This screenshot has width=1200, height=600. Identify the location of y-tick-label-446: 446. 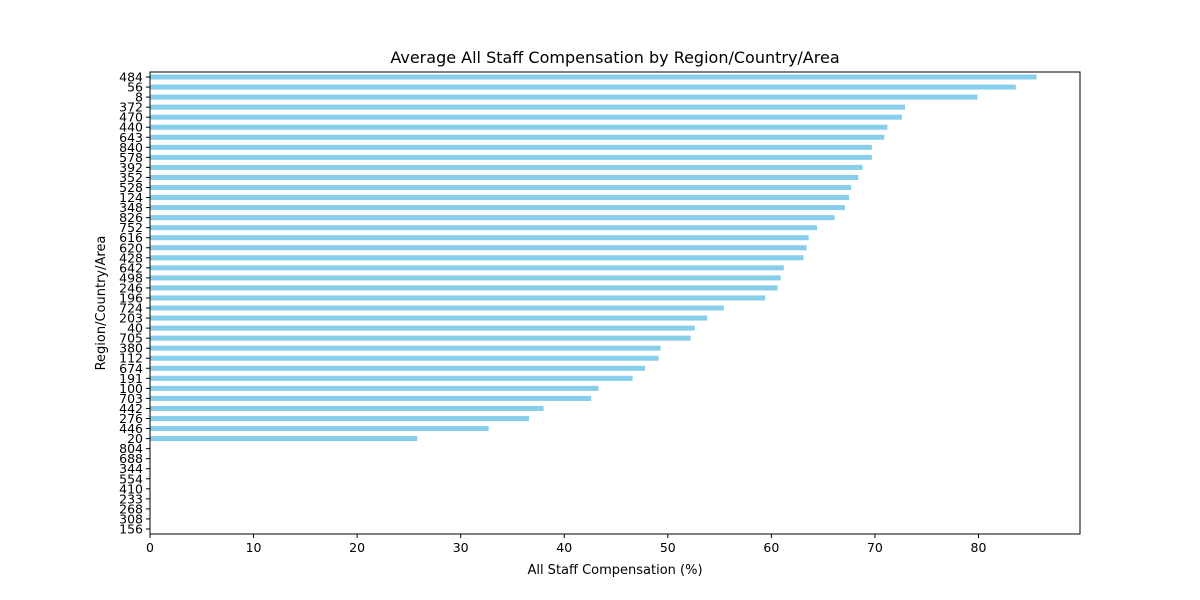
(131, 428).